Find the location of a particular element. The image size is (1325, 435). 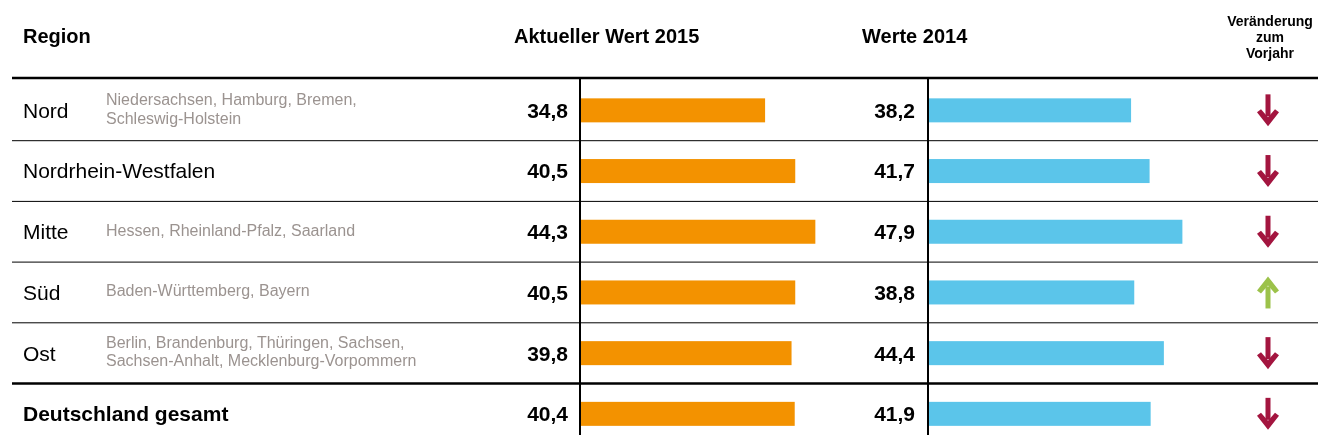

y-tick-label: Nordrhein-Westfalen is located at coordinates (119, 171).